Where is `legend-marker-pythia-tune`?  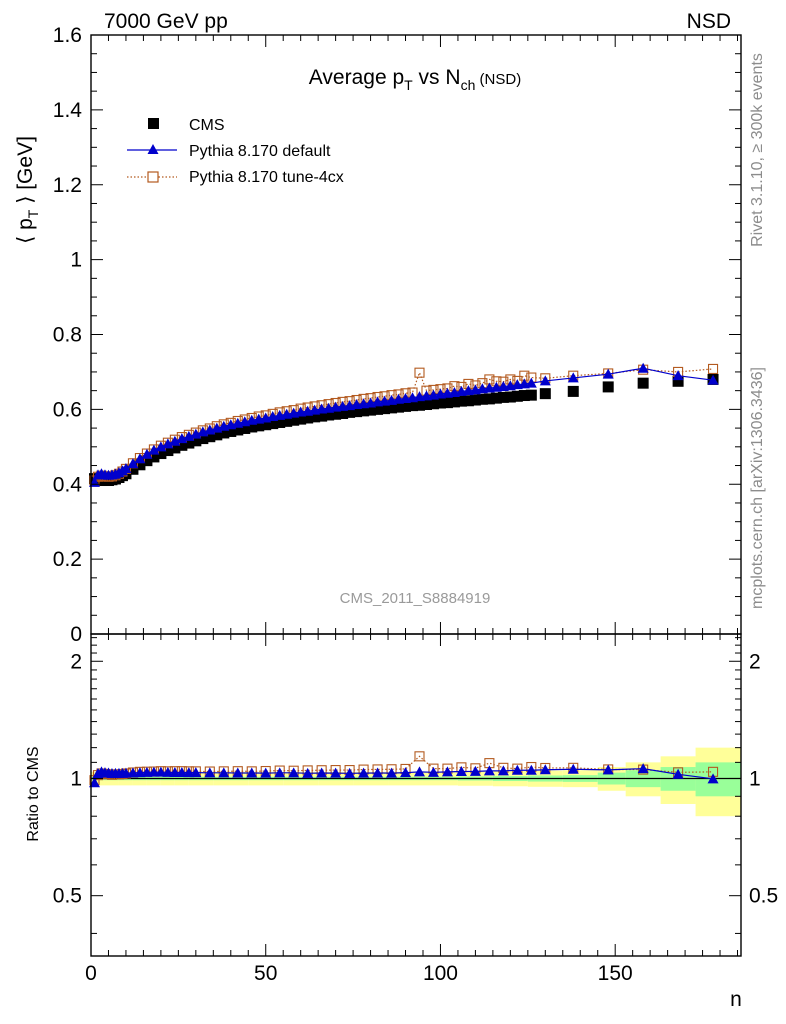 legend-marker-pythia-tune is located at coordinates (153, 177).